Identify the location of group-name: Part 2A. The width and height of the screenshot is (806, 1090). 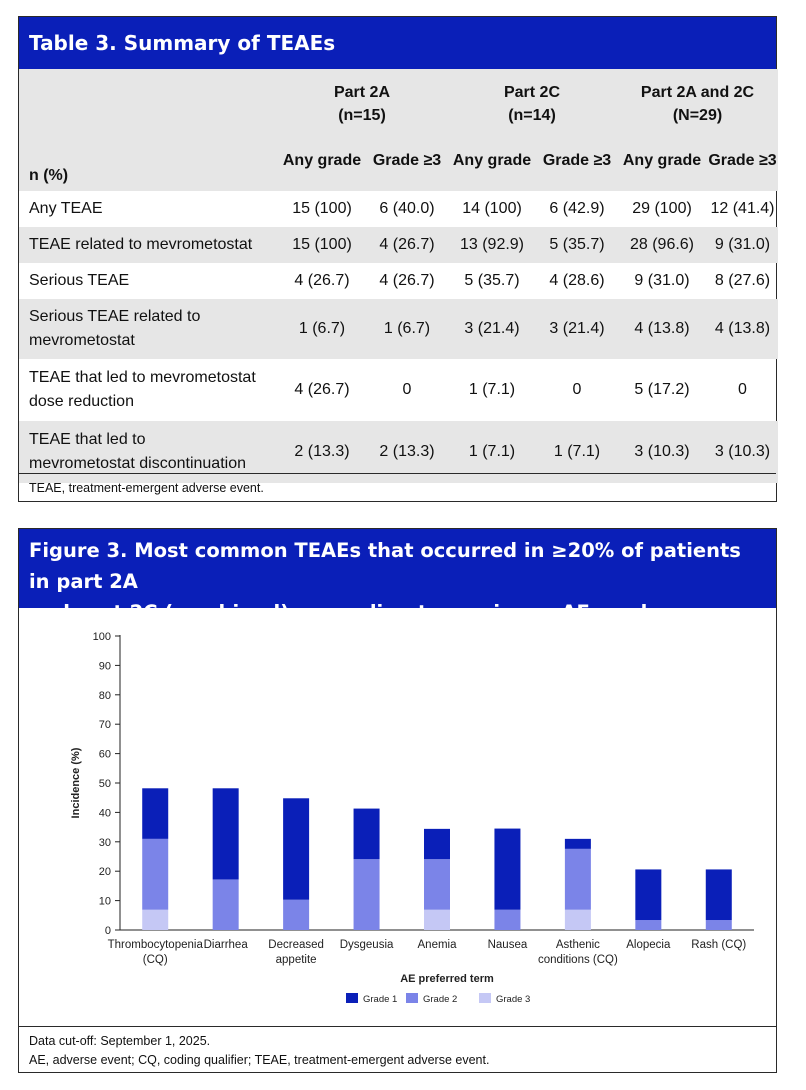
(362, 92).